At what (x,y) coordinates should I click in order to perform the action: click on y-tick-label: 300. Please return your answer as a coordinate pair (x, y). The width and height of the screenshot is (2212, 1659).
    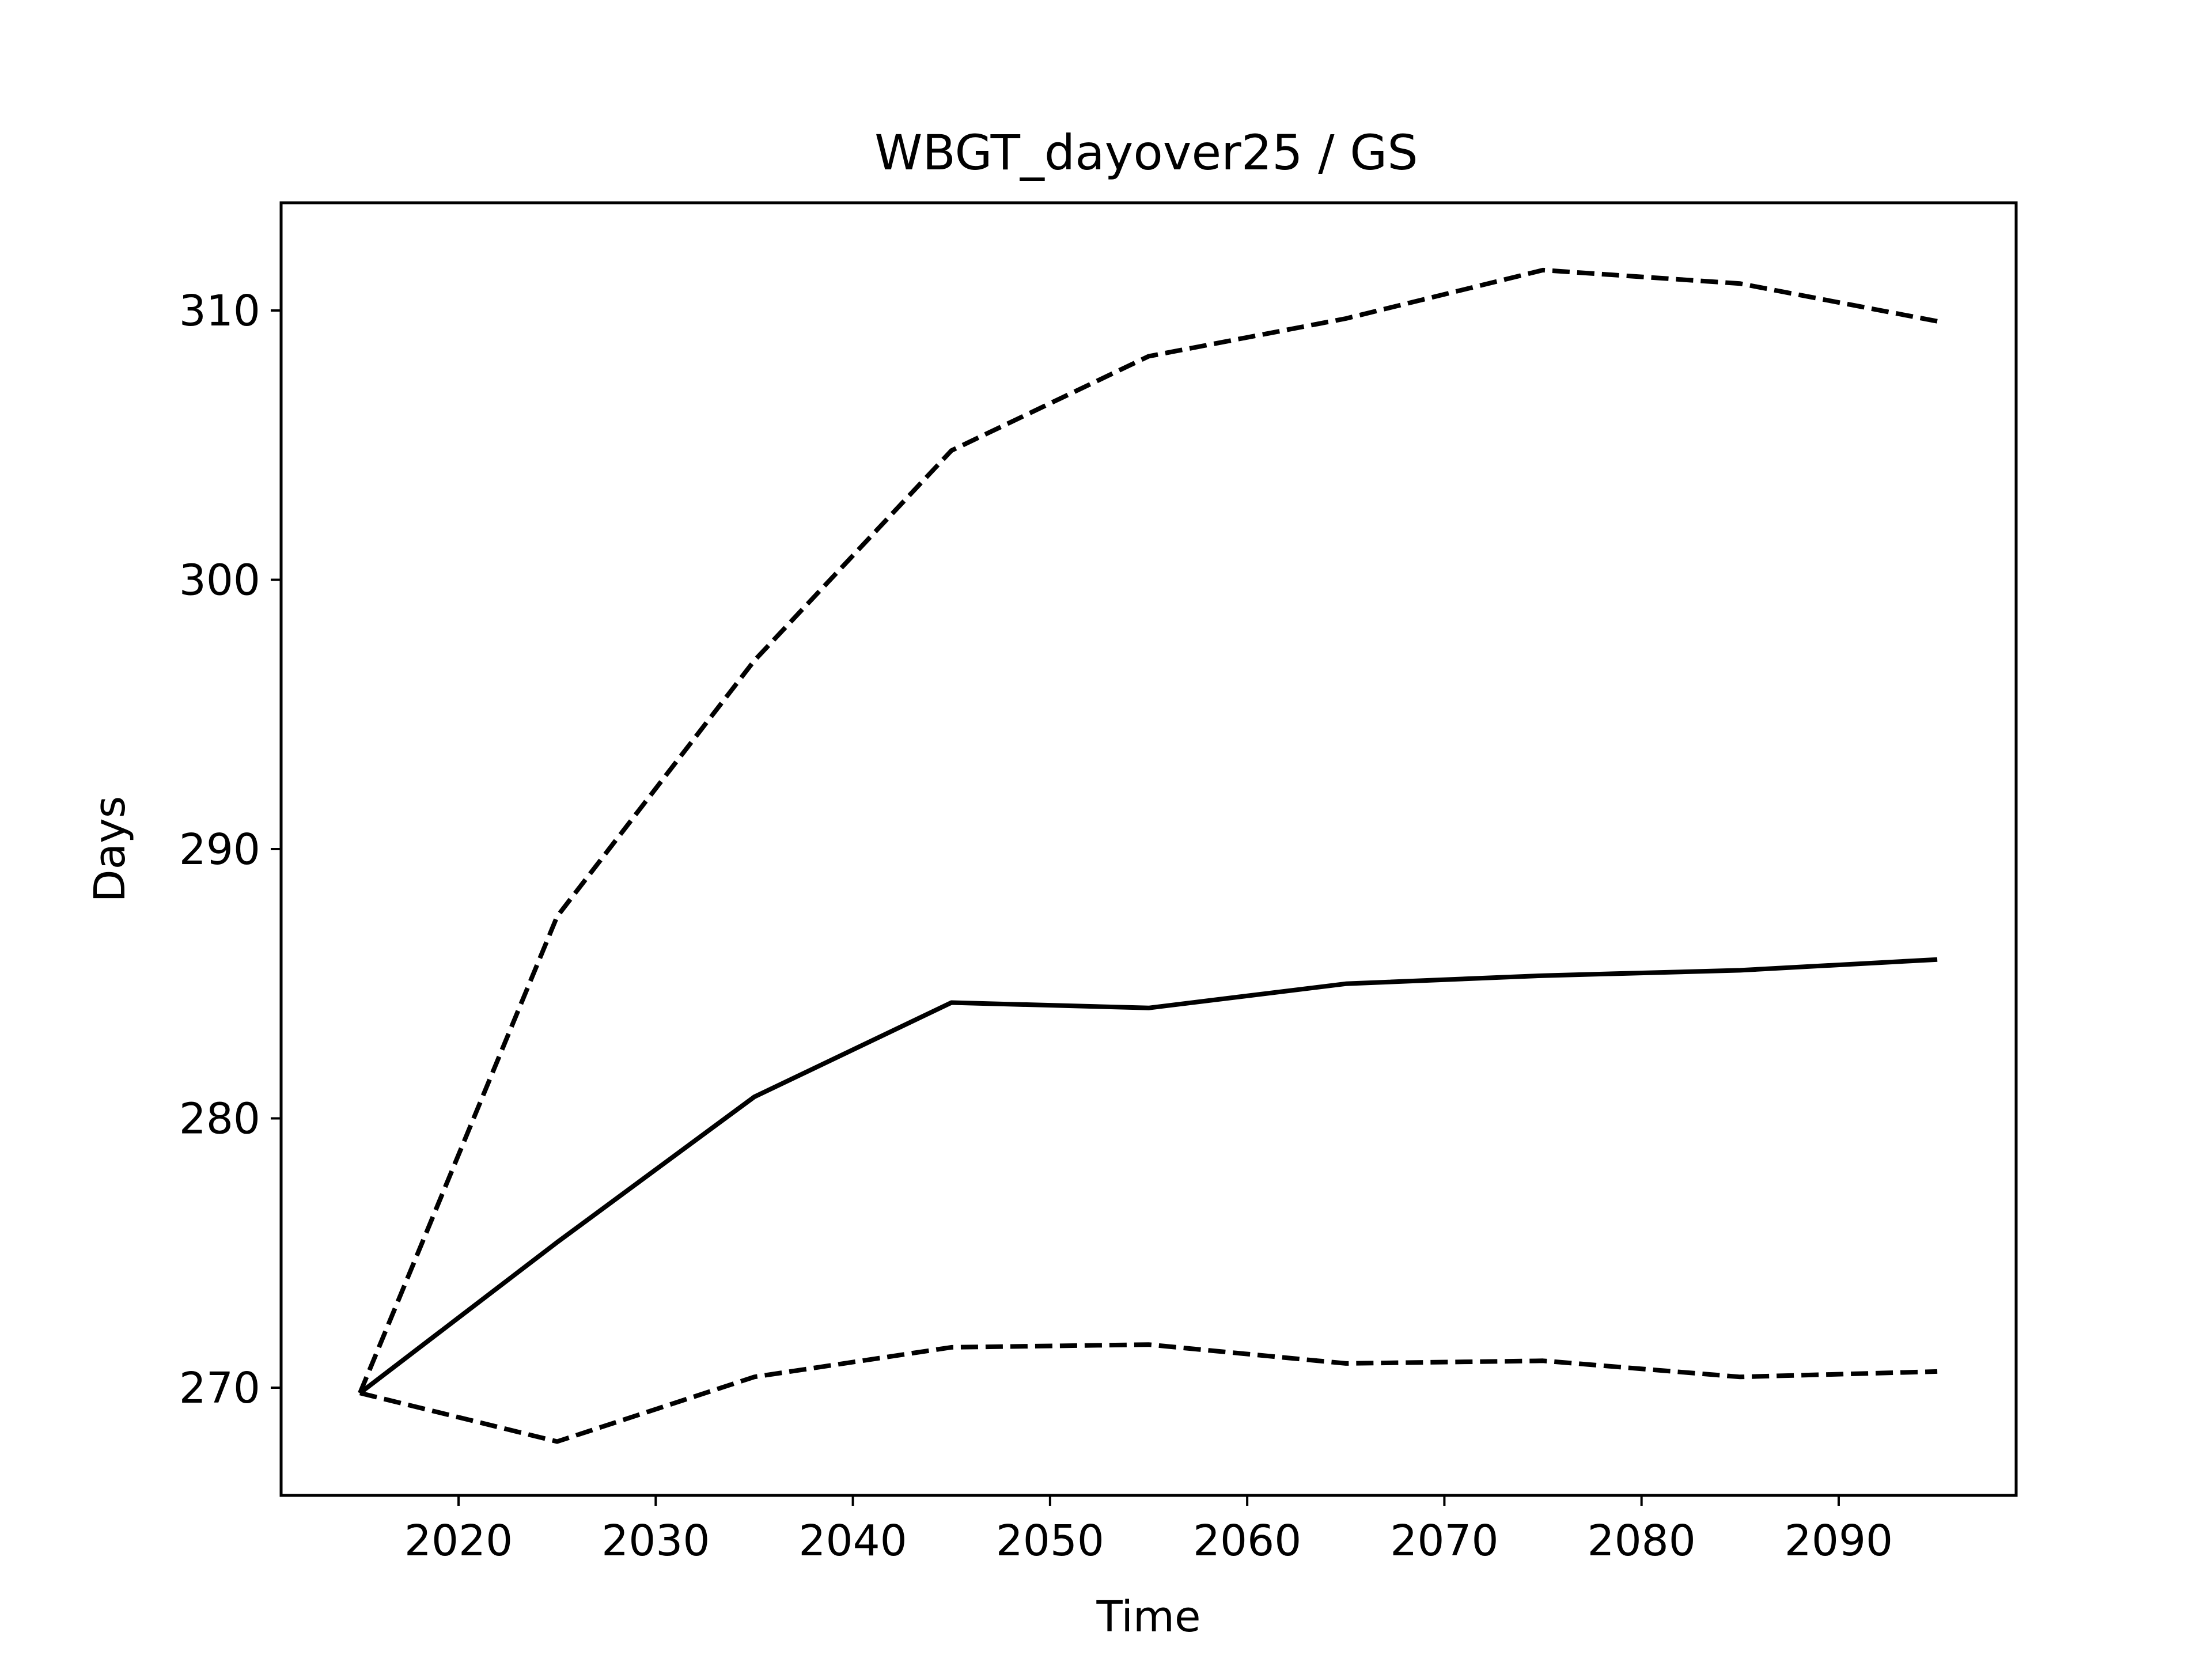
    Looking at the image, I should click on (219, 580).